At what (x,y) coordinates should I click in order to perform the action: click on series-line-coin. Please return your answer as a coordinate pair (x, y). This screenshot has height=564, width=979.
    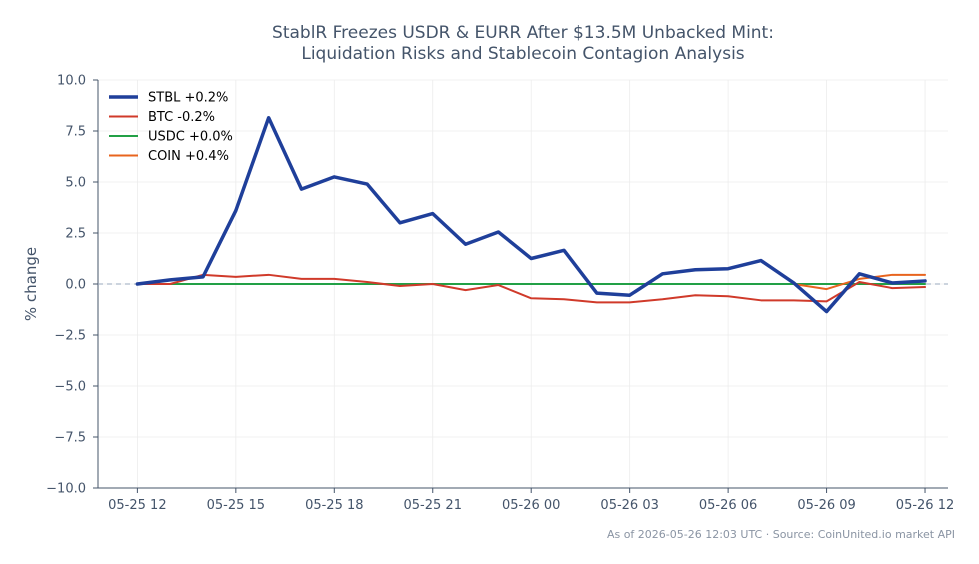
    Looking at the image, I should click on (859, 282).